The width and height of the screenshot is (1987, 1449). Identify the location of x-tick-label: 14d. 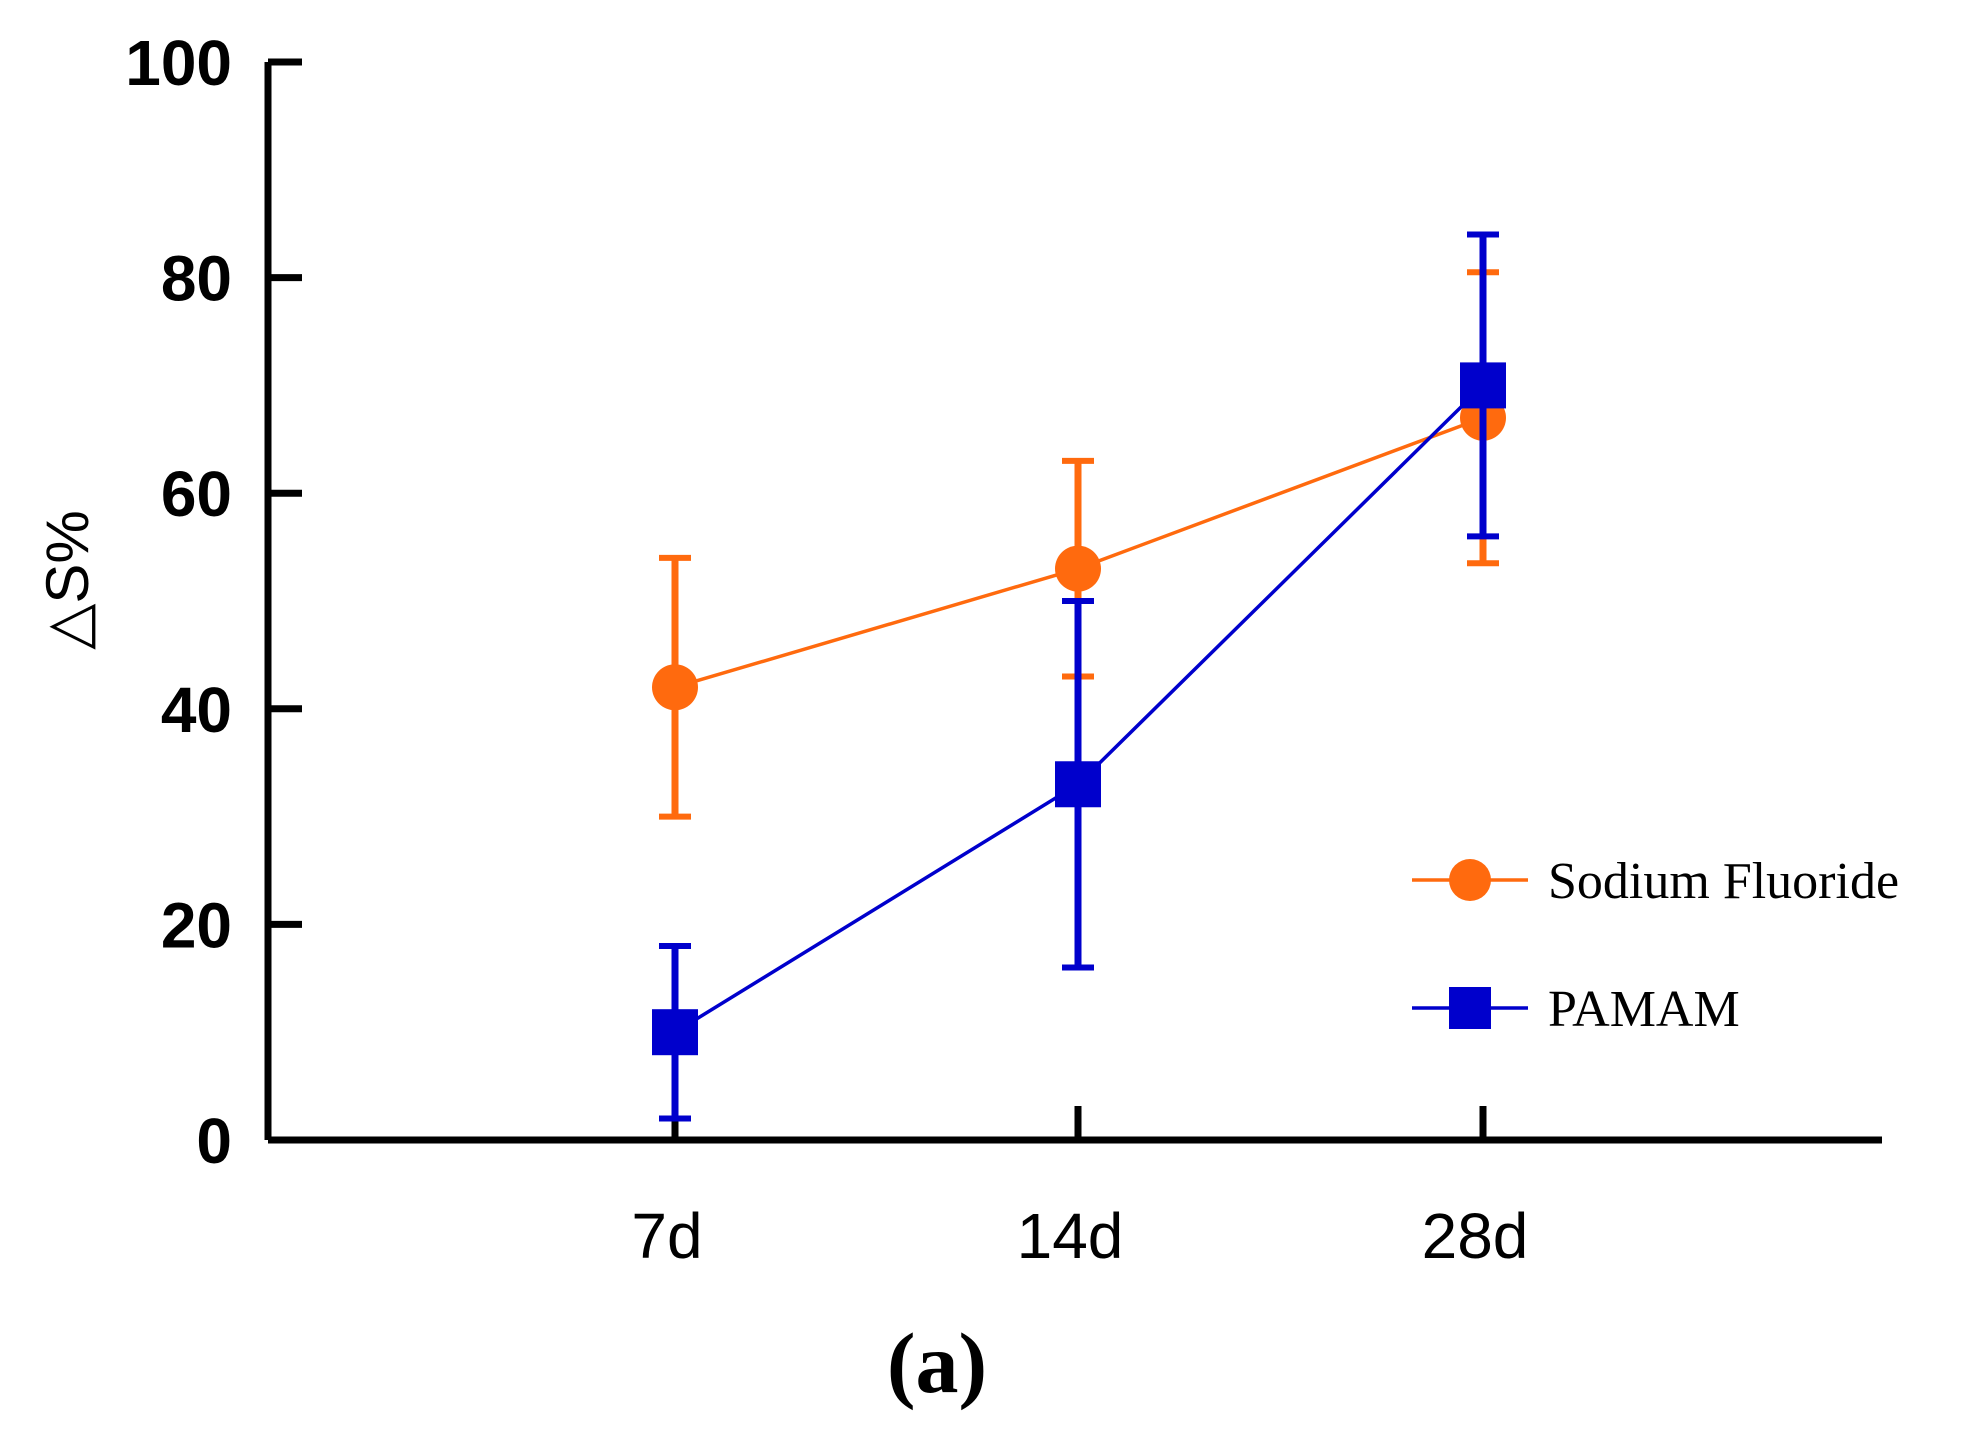
(1070, 1236).